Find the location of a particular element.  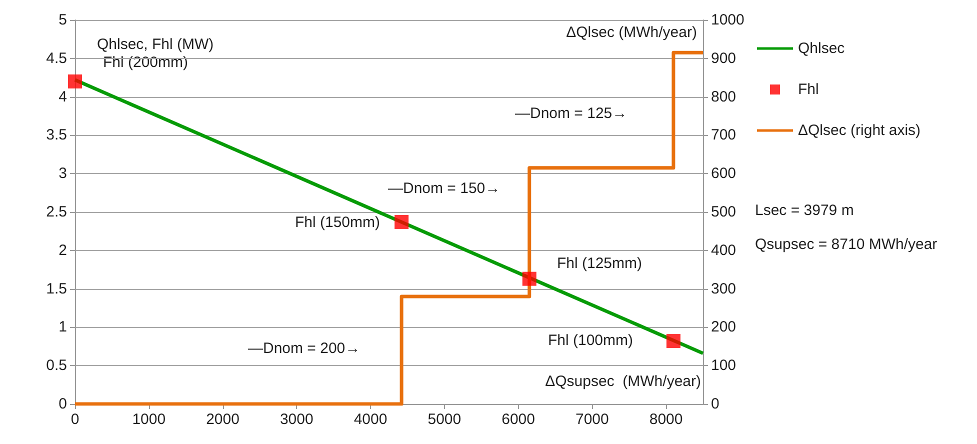

y-tick-label: 4.5 is located at coordinates (56, 58).